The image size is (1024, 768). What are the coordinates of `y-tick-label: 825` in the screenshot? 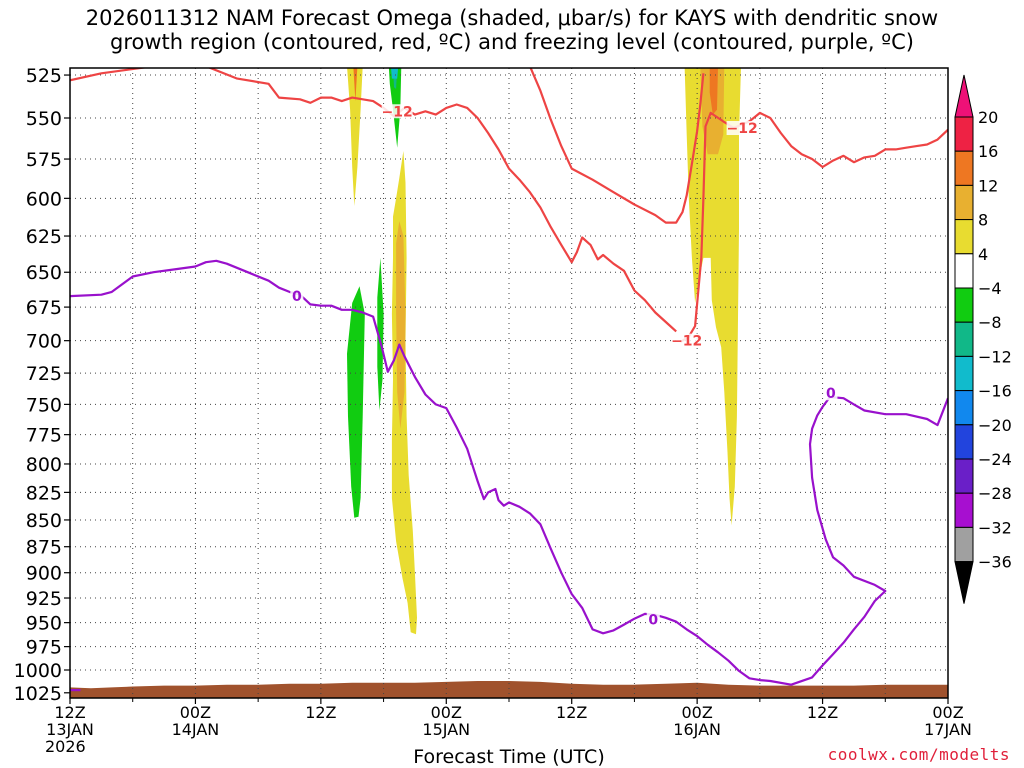 It's located at (44, 493).